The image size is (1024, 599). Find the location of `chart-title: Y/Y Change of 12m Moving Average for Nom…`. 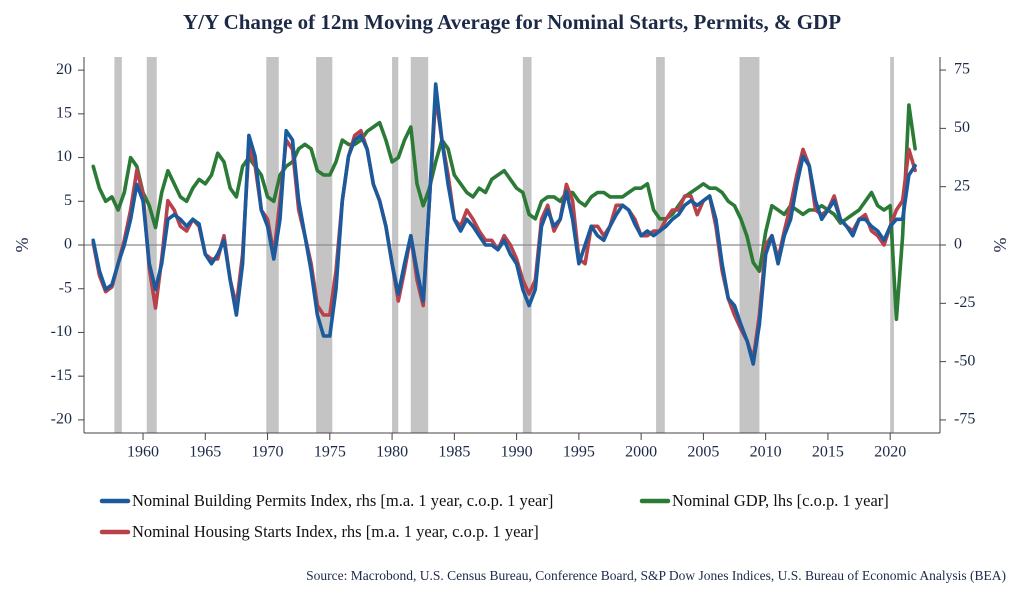

chart-title: Y/Y Change of 12m Moving Average for Nom… is located at coordinates (512, 22).